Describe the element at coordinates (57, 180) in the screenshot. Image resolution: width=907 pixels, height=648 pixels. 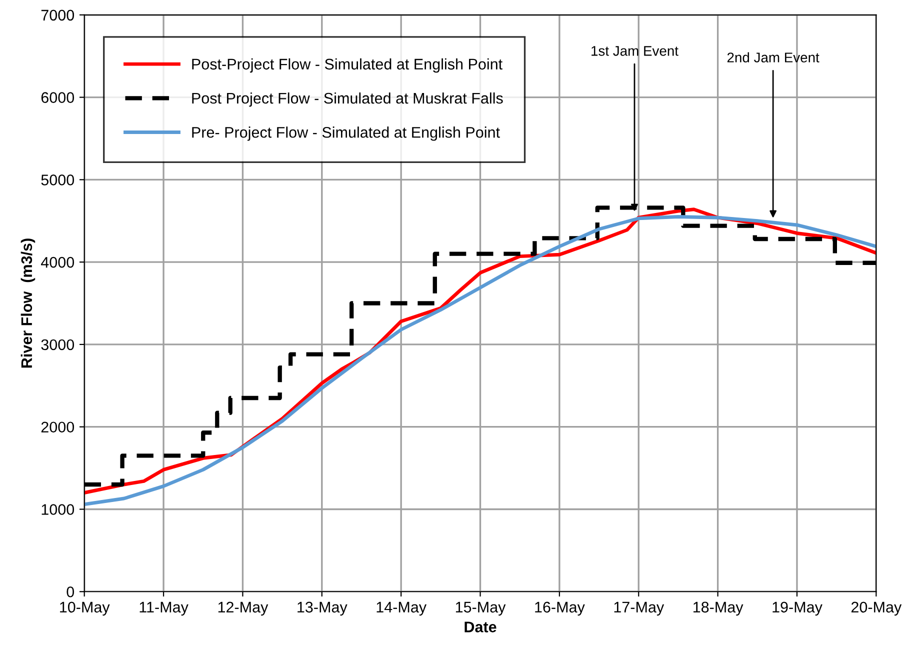
I see `y-tick-label: 5000` at that location.